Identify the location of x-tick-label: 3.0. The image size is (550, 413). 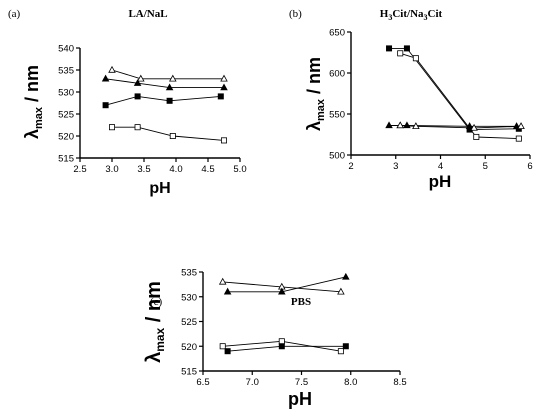
(111, 169).